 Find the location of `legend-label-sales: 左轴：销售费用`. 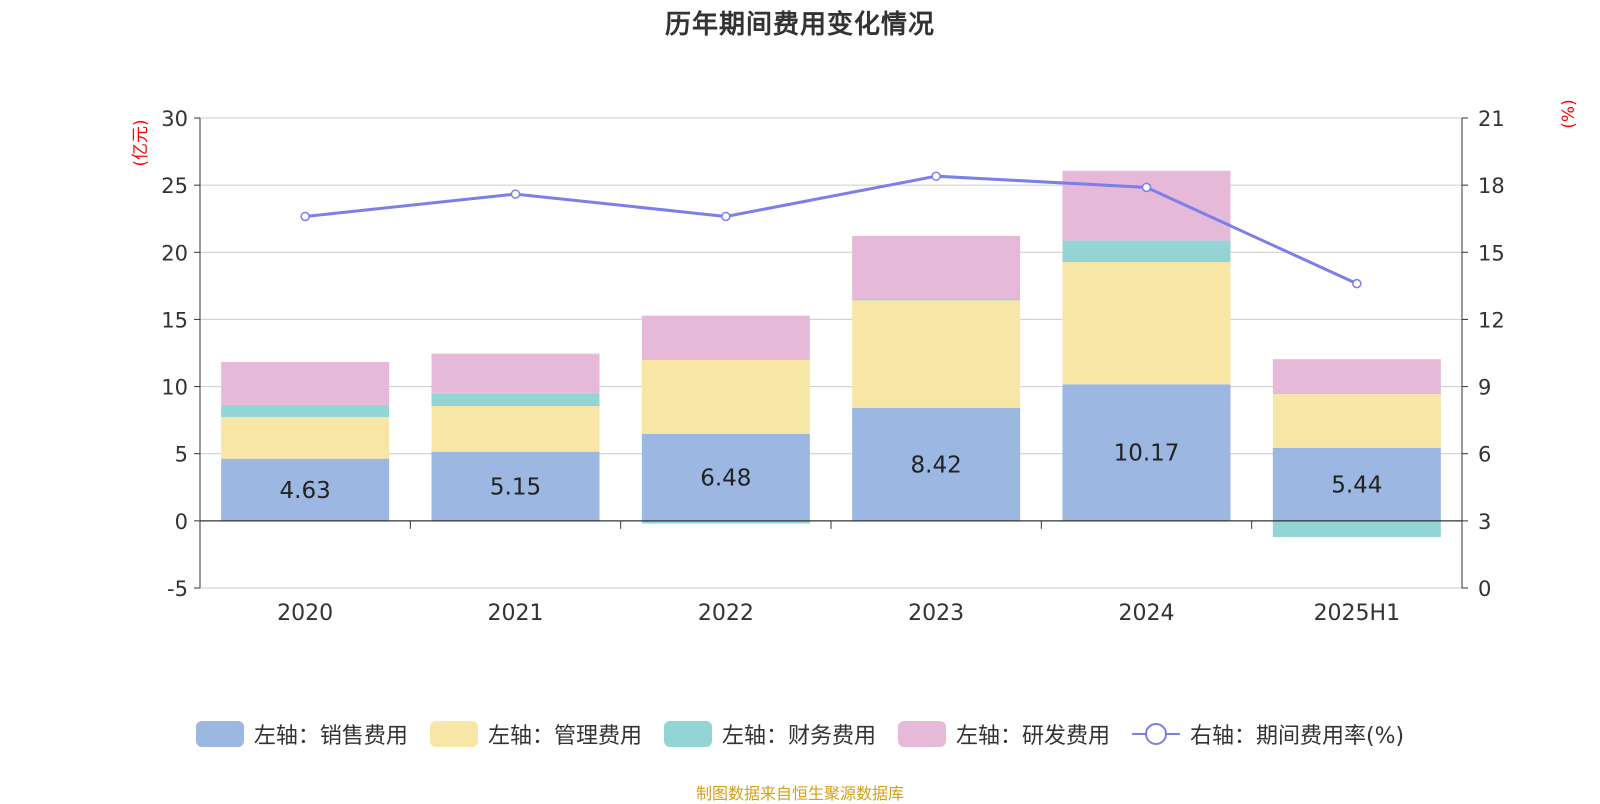

legend-label-sales: 左轴：销售费用 is located at coordinates (330, 736).